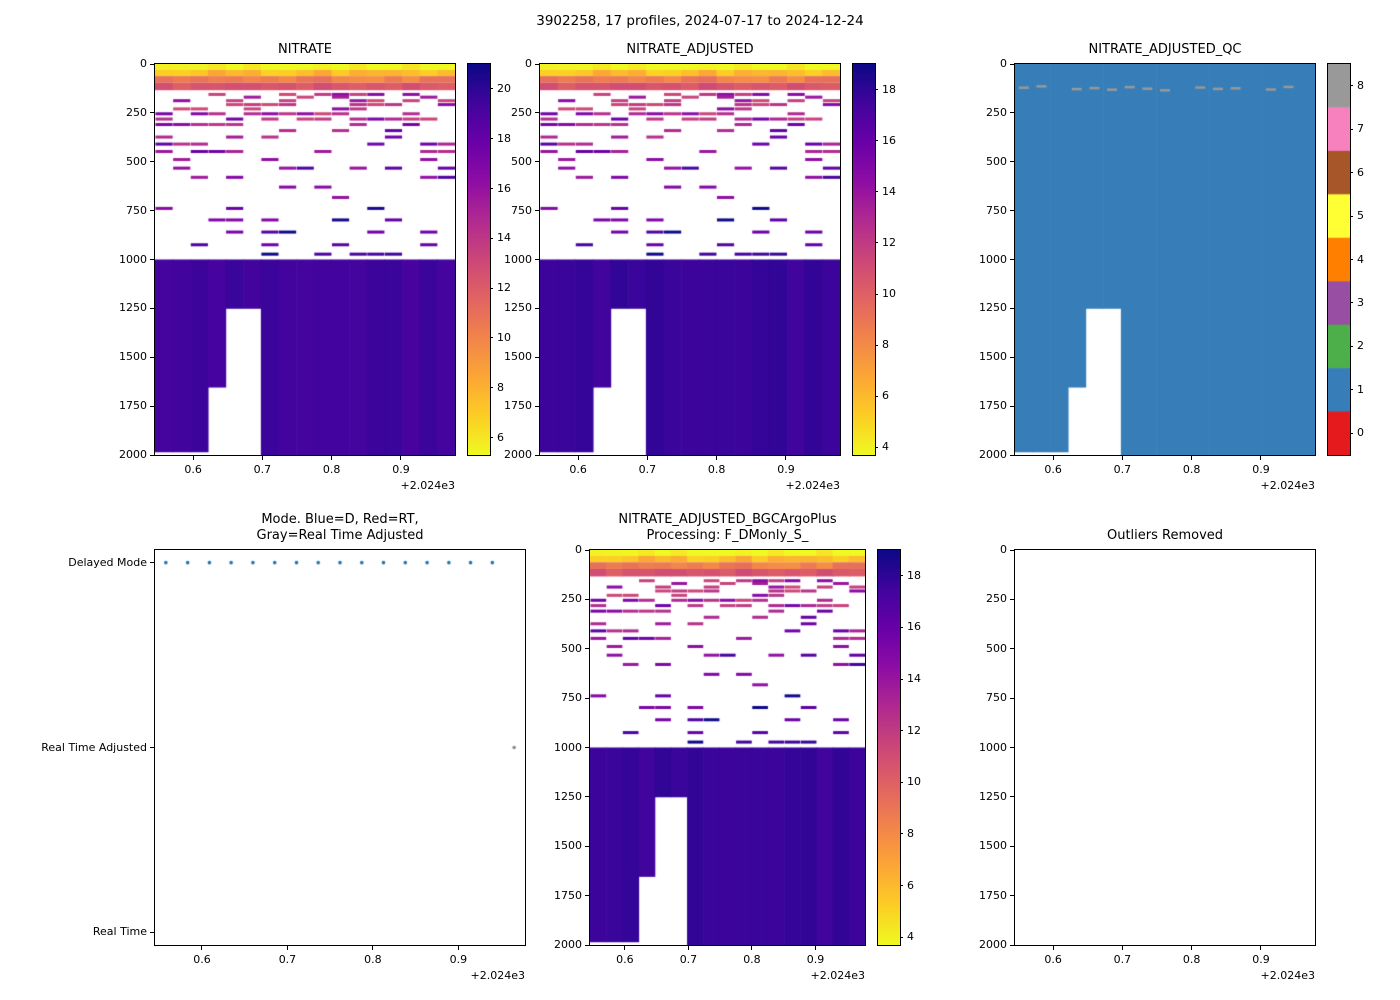 This screenshot has height=1000, width=1400. I want to click on colorbar-tick-label: 14, so click(504, 238).